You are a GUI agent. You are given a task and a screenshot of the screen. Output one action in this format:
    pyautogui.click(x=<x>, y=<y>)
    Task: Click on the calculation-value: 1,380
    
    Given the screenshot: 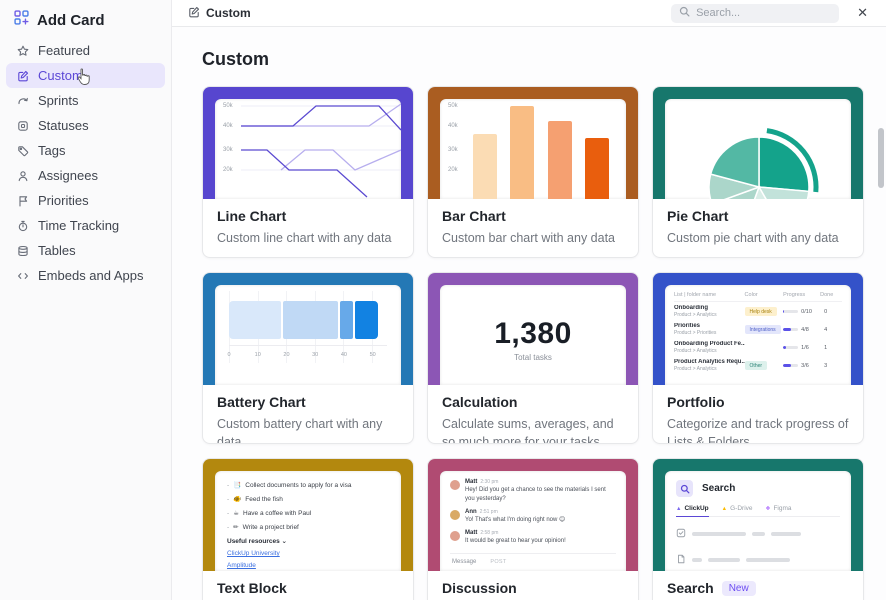 What is the action you would take?
    pyautogui.click(x=533, y=333)
    